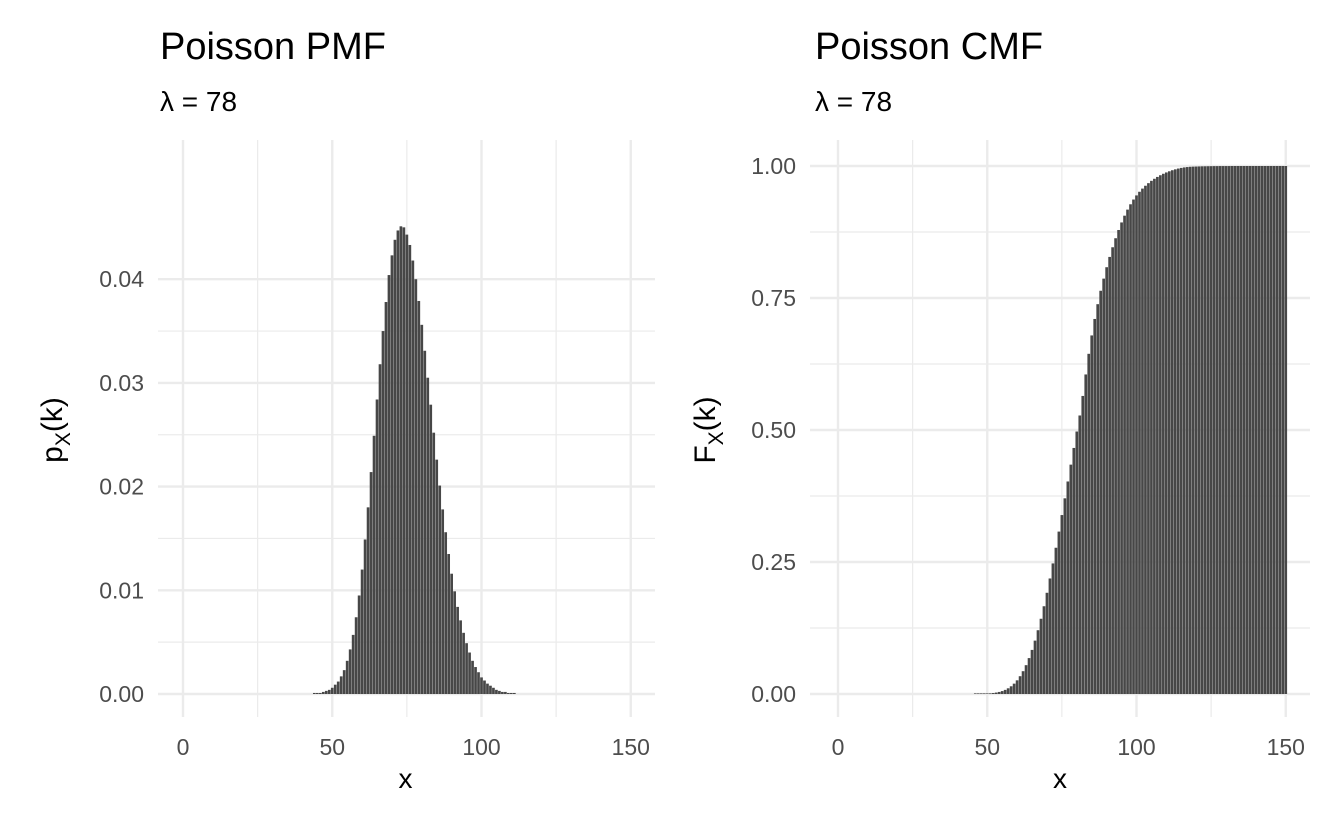 The height and width of the screenshot is (830, 1344). Describe the element at coordinates (406, 778) in the screenshot. I see `pmf-x-axis-label: x` at that location.